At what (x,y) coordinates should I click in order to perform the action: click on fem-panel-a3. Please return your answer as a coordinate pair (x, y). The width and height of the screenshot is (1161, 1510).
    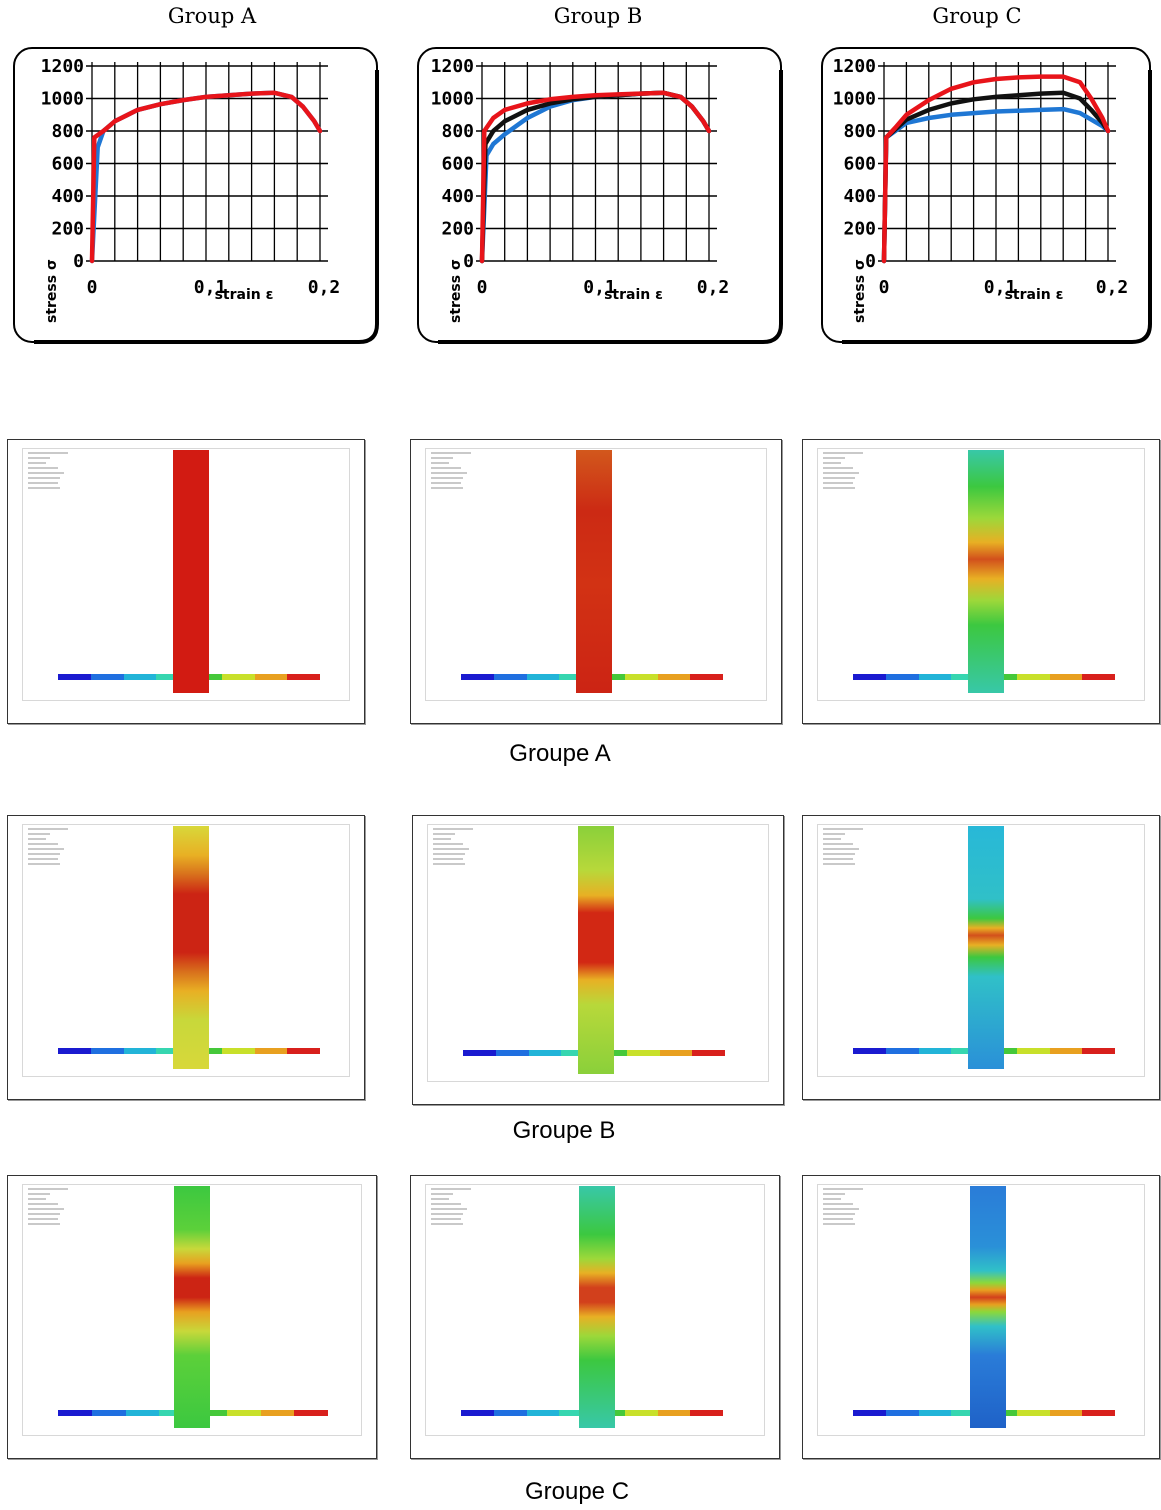
    Looking at the image, I should click on (981, 581).